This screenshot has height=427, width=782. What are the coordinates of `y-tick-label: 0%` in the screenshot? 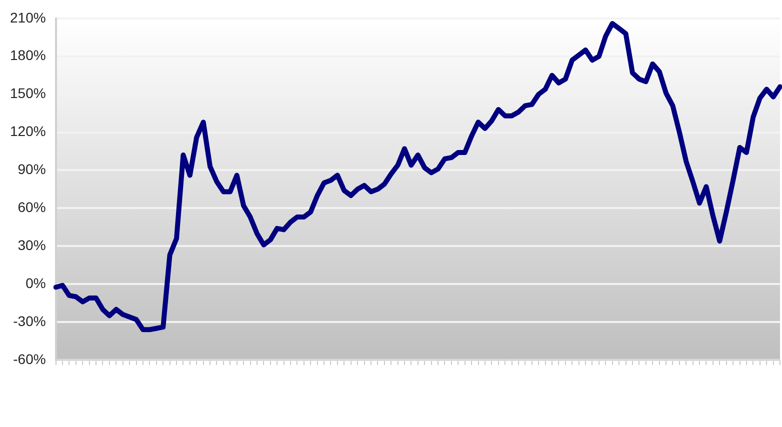 It's located at (36, 282).